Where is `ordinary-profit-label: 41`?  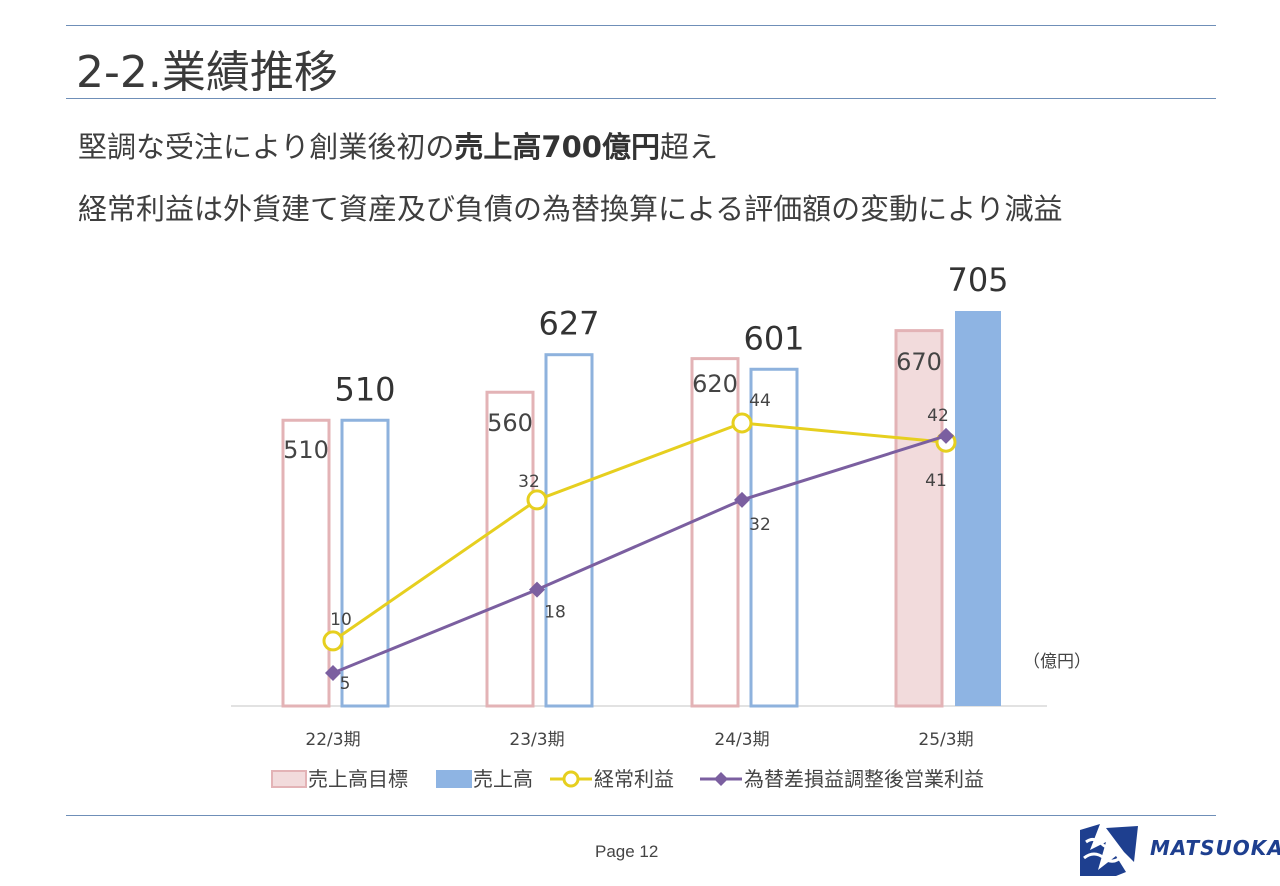
ordinary-profit-label: 41 is located at coordinates (936, 481).